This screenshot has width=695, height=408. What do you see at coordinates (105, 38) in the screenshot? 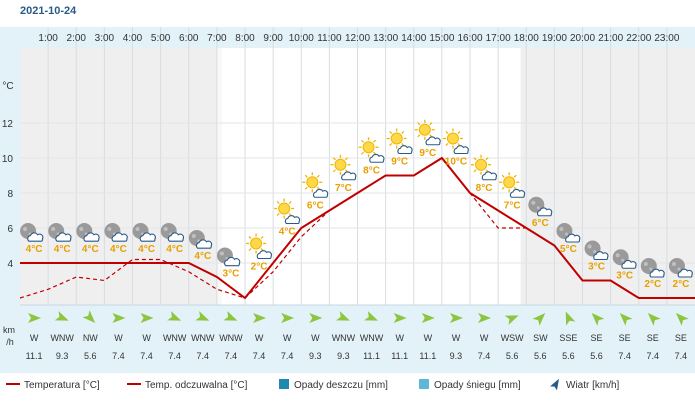
I see `hour-label: 3:00` at bounding box center [105, 38].